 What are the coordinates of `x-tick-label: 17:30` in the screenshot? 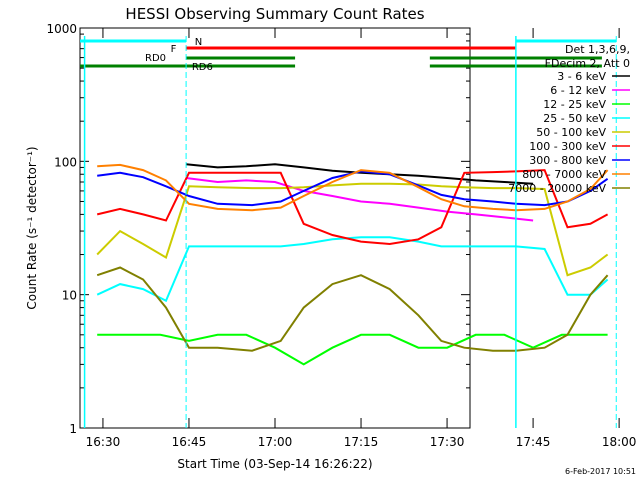 It's located at (447, 442).